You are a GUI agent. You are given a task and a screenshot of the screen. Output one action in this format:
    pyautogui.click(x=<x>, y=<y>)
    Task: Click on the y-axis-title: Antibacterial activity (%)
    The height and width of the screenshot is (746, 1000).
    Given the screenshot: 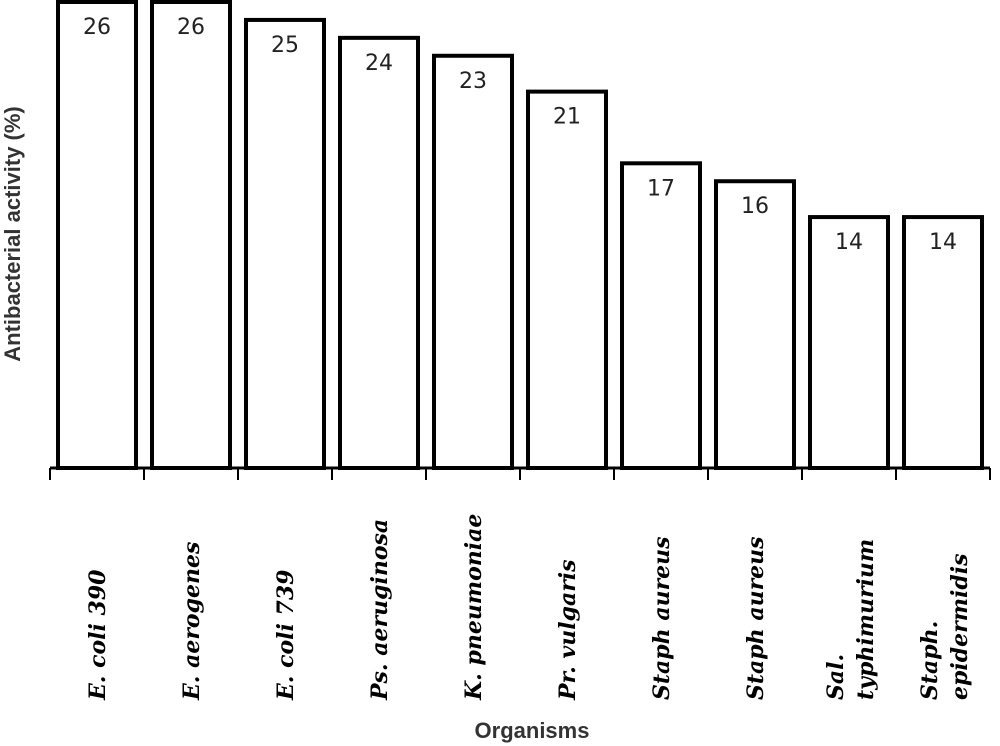 What is the action you would take?
    pyautogui.click(x=12, y=234)
    